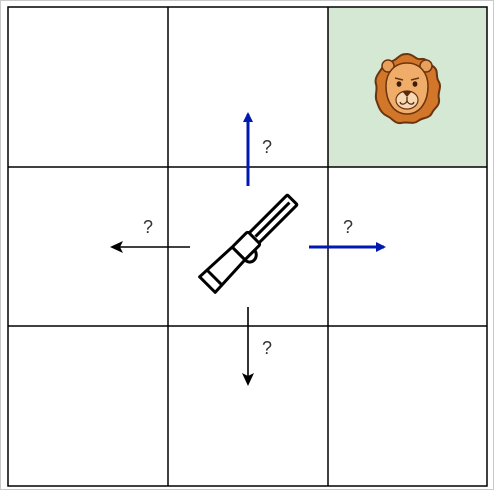  Describe the element at coordinates (252, 244) in the screenshot. I see `rifle-icon` at that location.